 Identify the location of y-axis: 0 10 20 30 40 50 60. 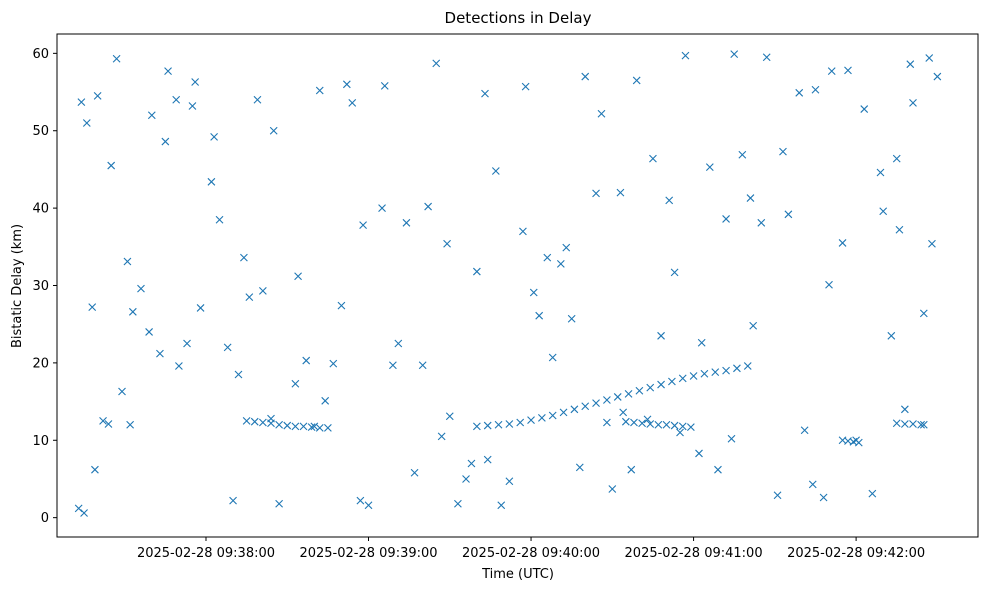
(44, 286).